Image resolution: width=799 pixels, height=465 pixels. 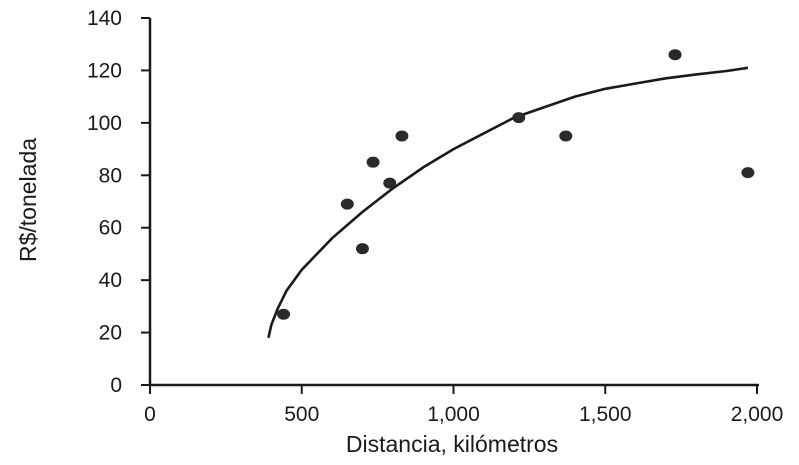 What do you see at coordinates (110, 280) in the screenshot?
I see `y-tick-label: 40` at bounding box center [110, 280].